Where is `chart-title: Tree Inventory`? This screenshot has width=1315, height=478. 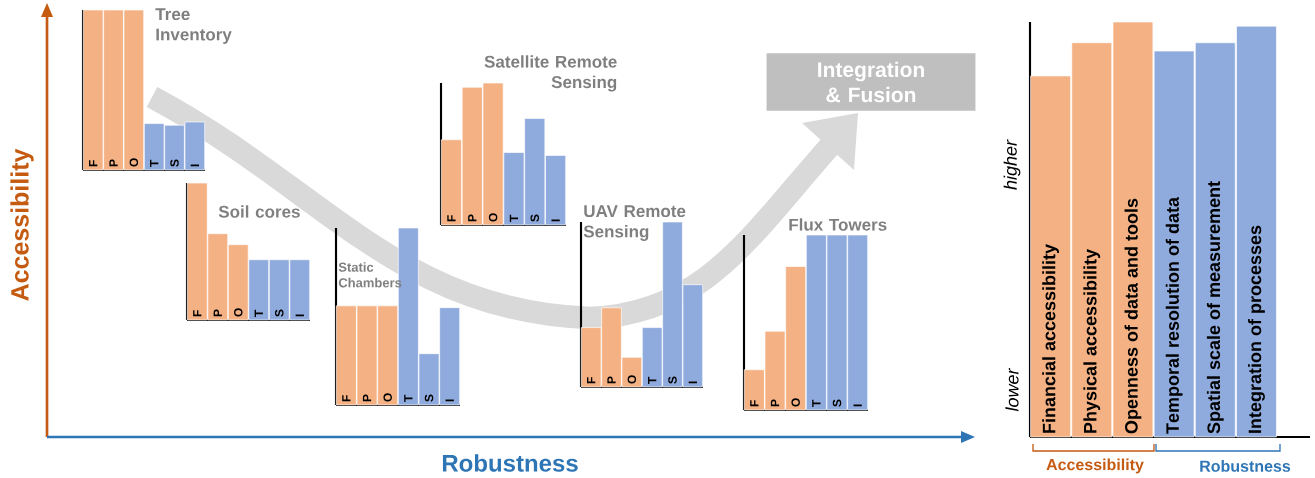
chart-title: Tree Inventory is located at coordinates (193, 26).